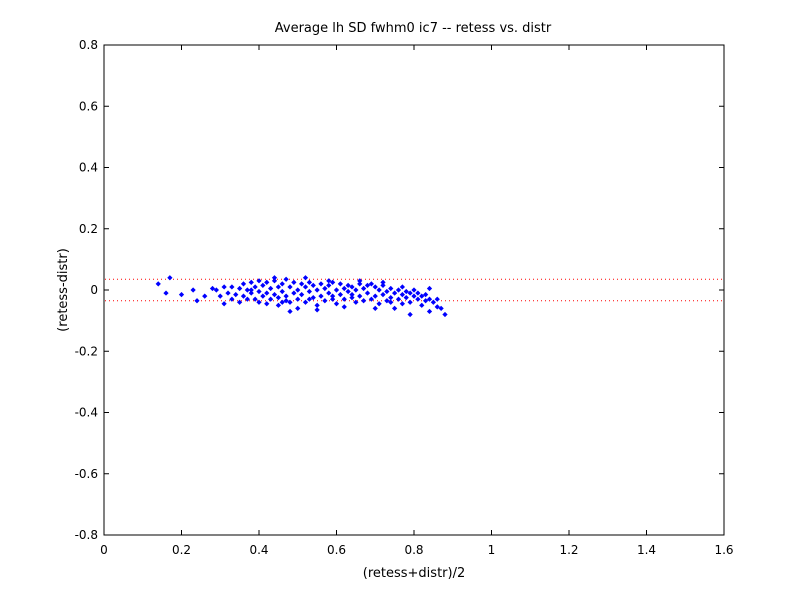 Image resolution: width=800 pixels, height=600 pixels. Describe the element at coordinates (88, 106) in the screenshot. I see `y-tick-label: 0.6` at that location.